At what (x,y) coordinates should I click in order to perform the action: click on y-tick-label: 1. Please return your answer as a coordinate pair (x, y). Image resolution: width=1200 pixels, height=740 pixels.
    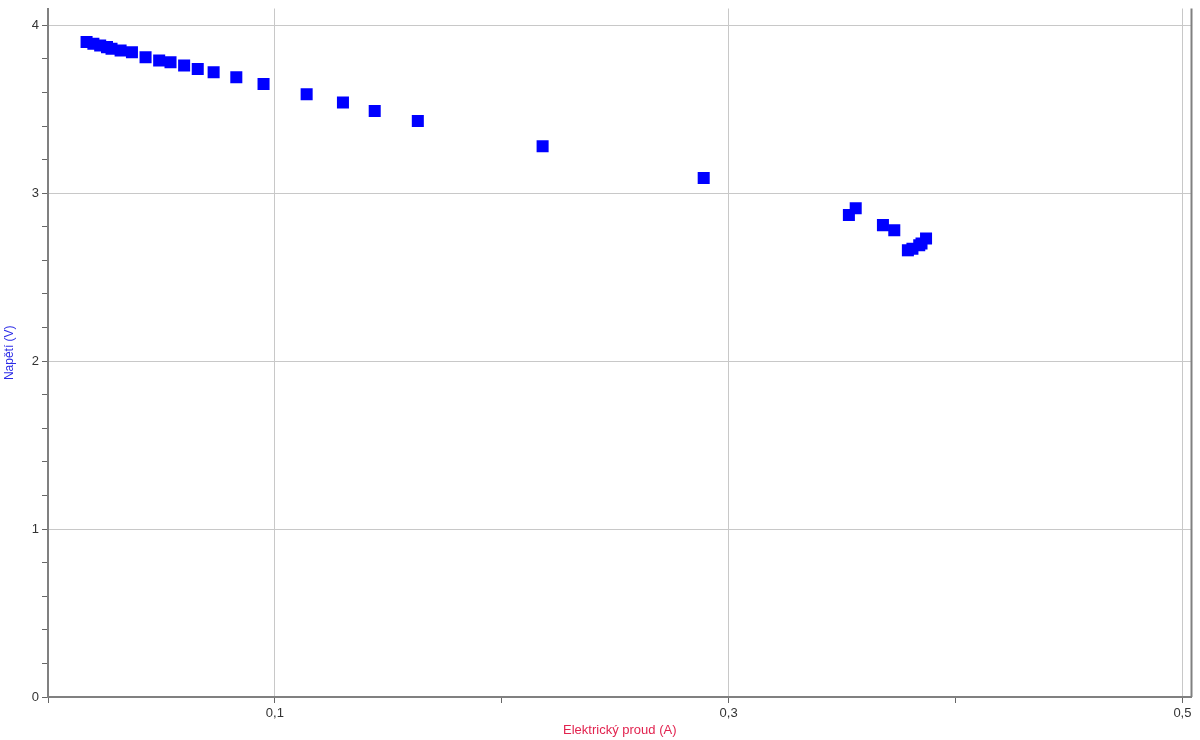
    Looking at the image, I should click on (35, 528).